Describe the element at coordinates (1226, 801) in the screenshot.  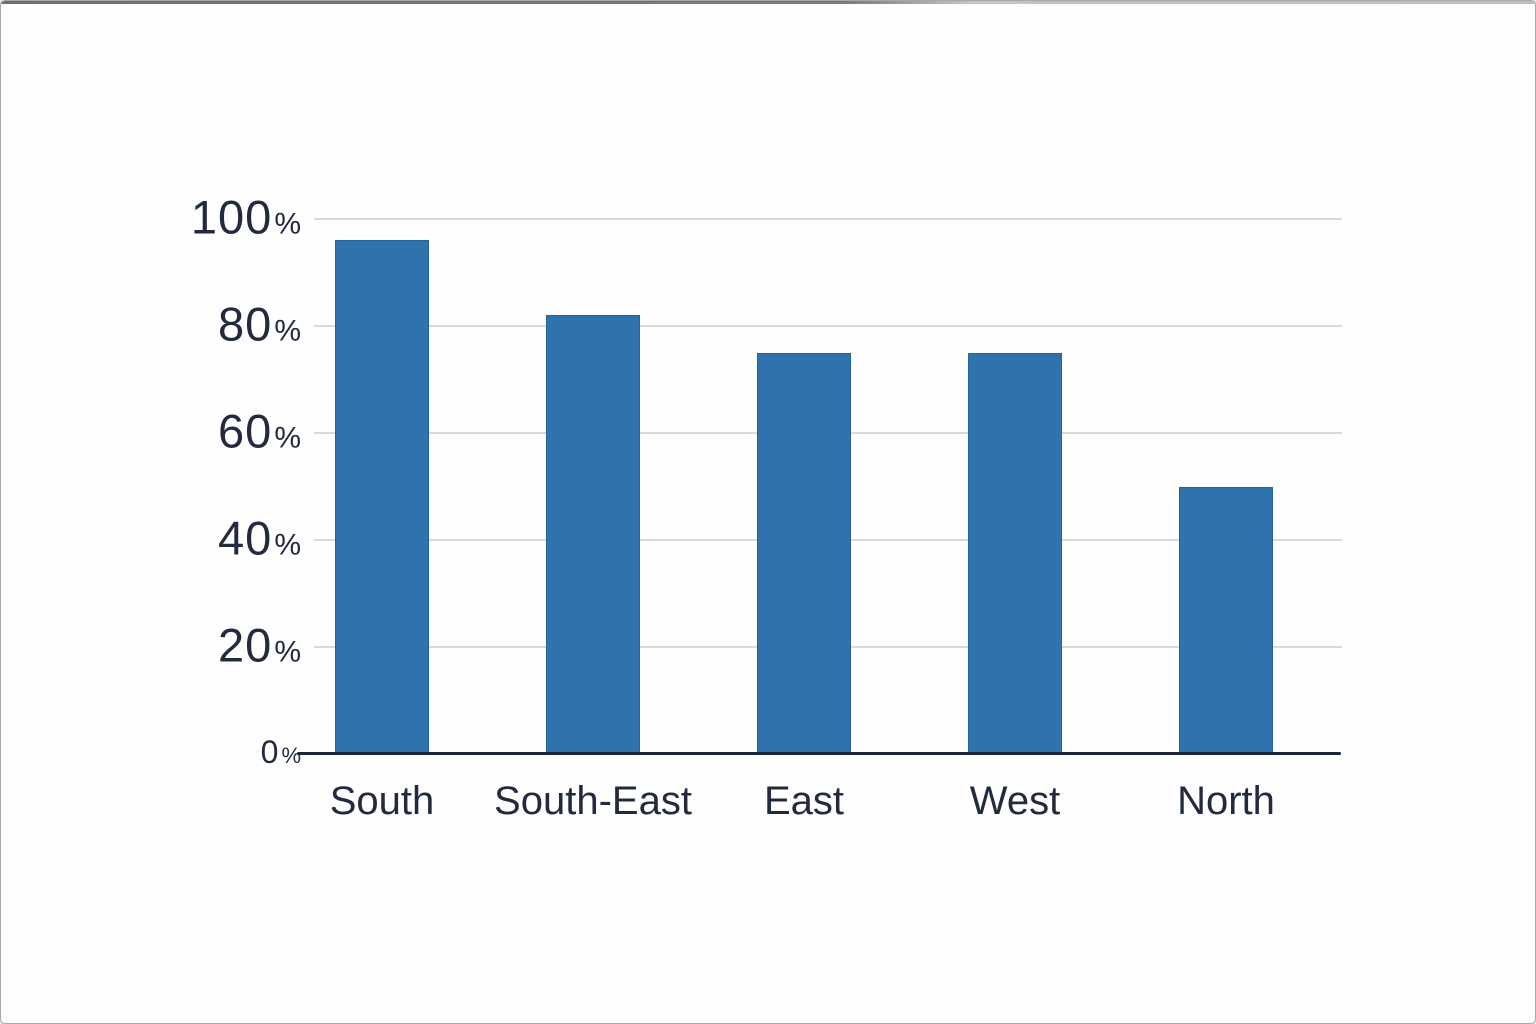
I see `x-axis-label-north: North` at that location.